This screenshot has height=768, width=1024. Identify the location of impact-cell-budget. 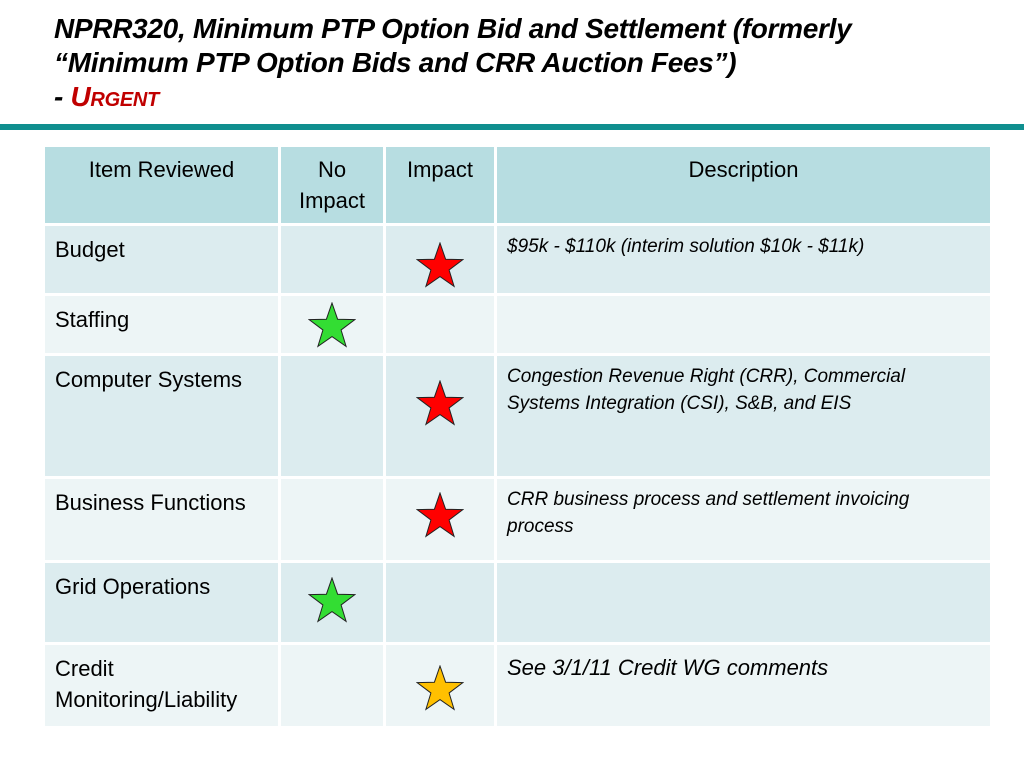
(440, 259).